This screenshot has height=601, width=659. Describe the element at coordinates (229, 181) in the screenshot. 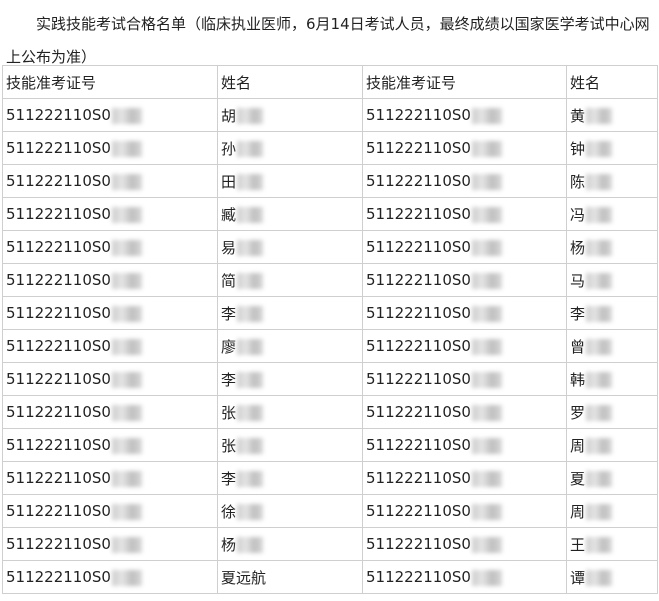

I see `cell-text: 田` at that location.